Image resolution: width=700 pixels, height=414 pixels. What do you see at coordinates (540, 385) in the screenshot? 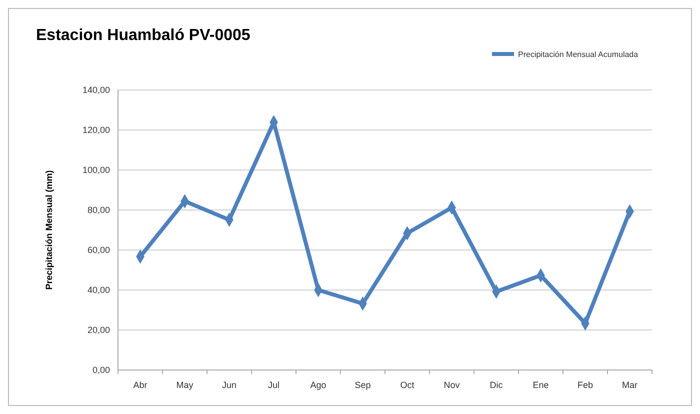
I see `x-tick-label: Ene` at bounding box center [540, 385].